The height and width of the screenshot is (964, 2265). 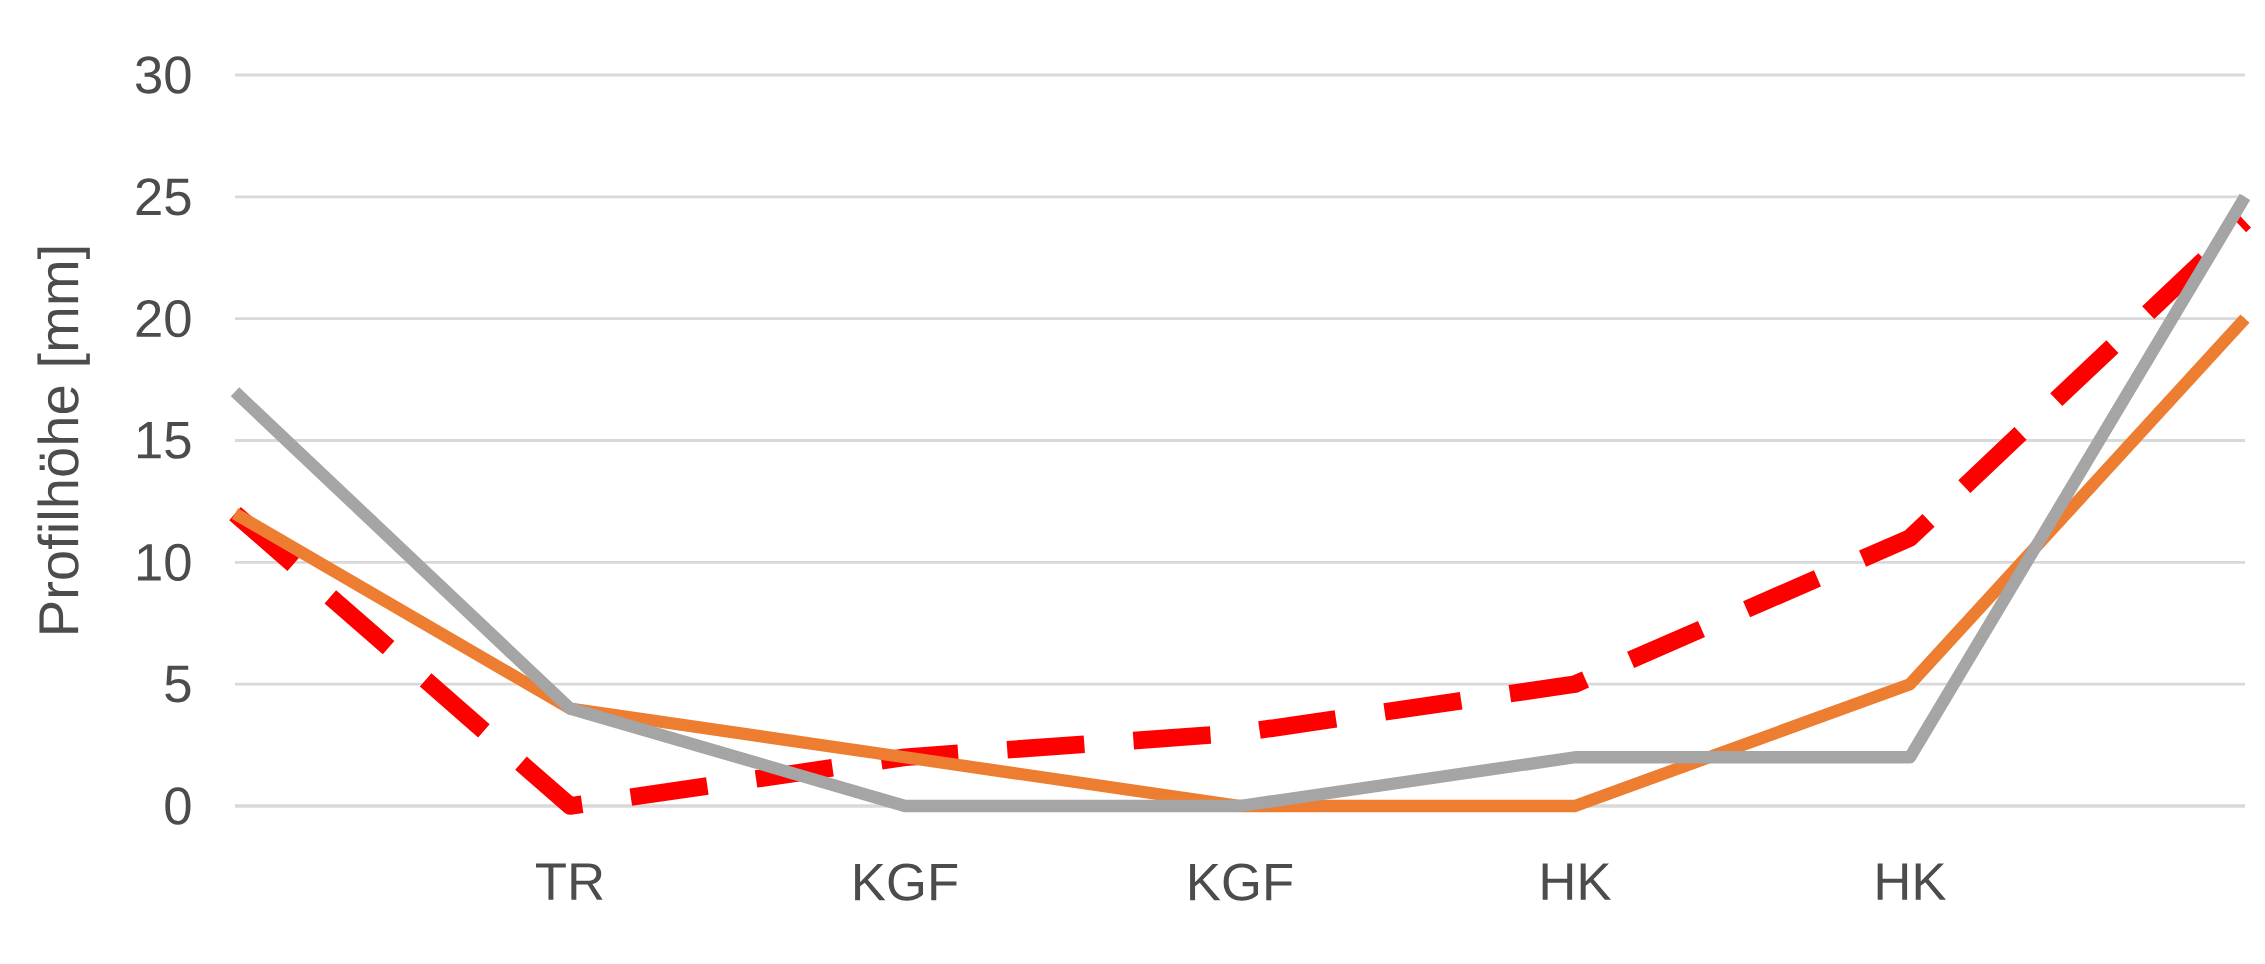 What do you see at coordinates (569, 881) in the screenshot?
I see `x-tick-label: TR` at bounding box center [569, 881].